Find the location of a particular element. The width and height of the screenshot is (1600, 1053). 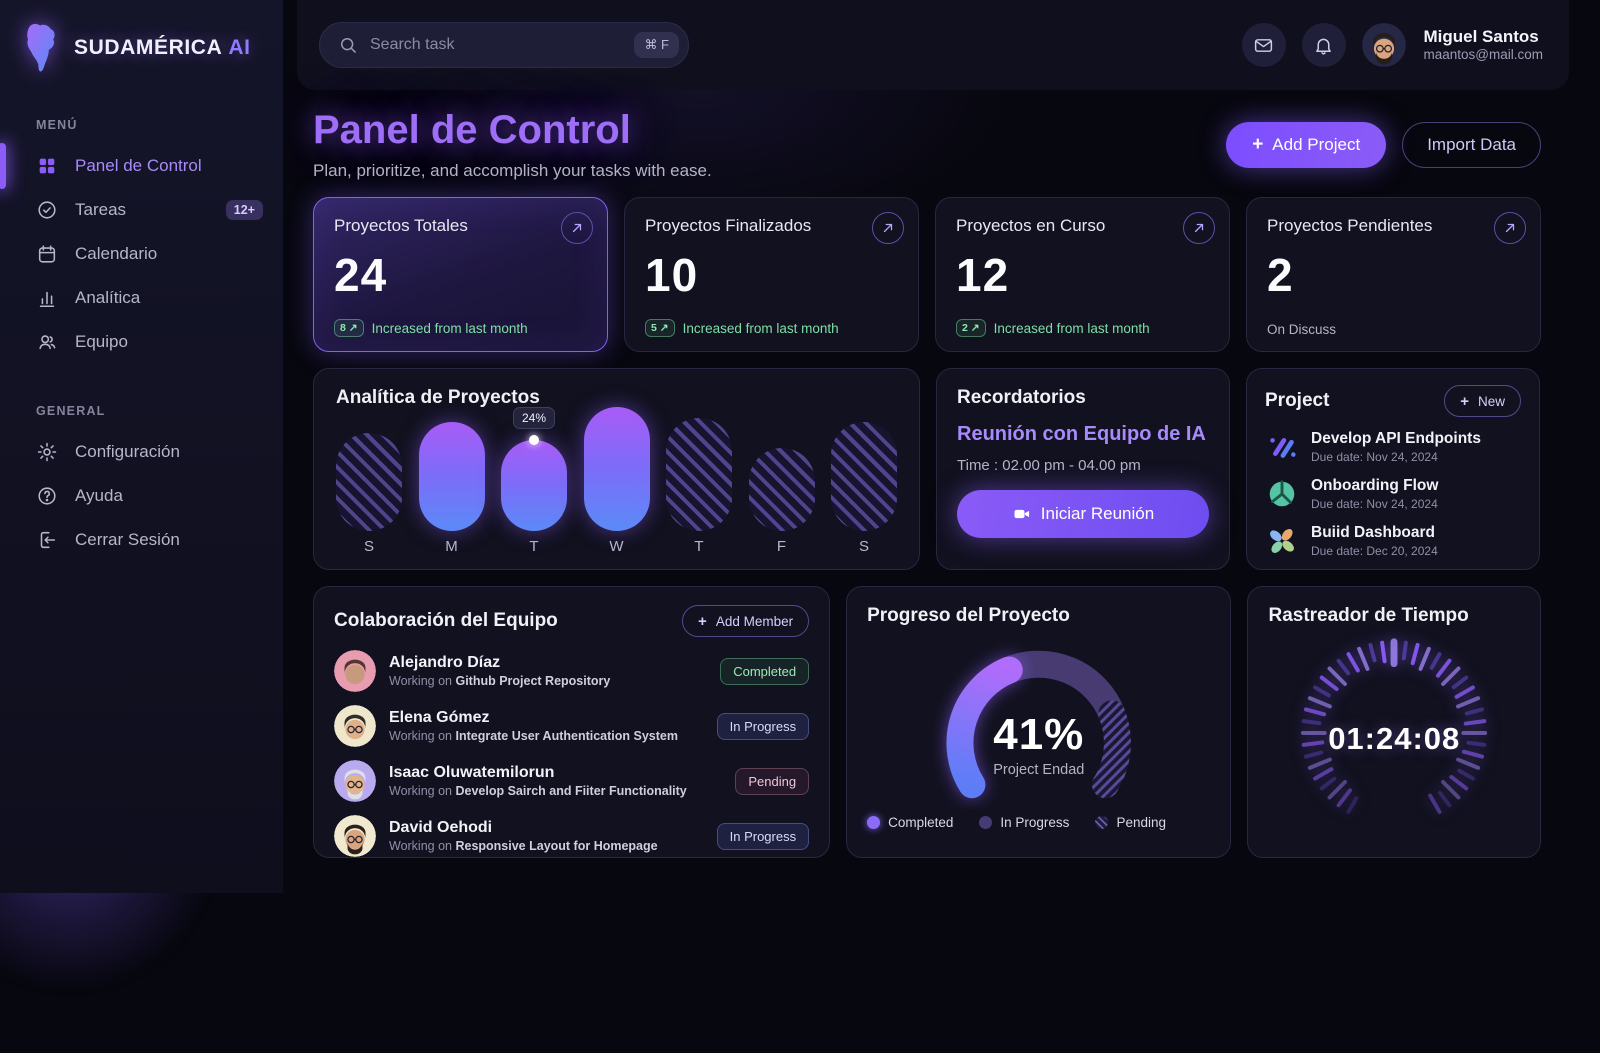

api-endpoints-icon is located at coordinates (1283, 448).